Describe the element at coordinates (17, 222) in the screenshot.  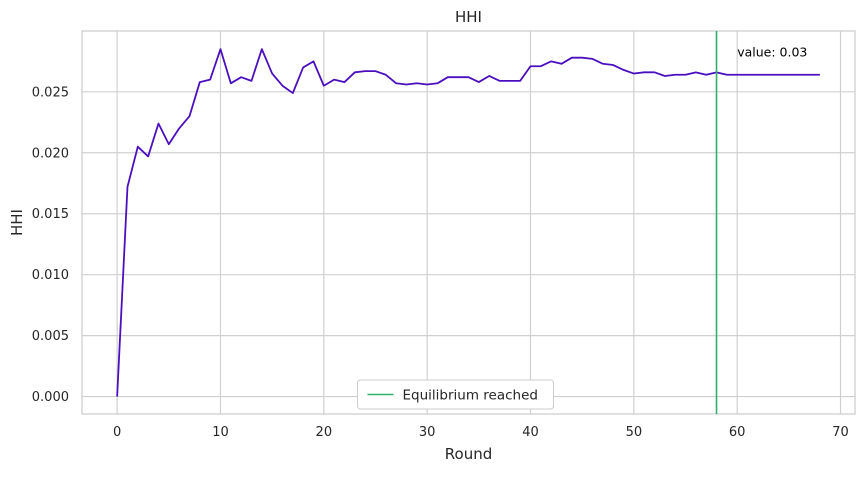
I see `y-axis-label: HHI` at that location.